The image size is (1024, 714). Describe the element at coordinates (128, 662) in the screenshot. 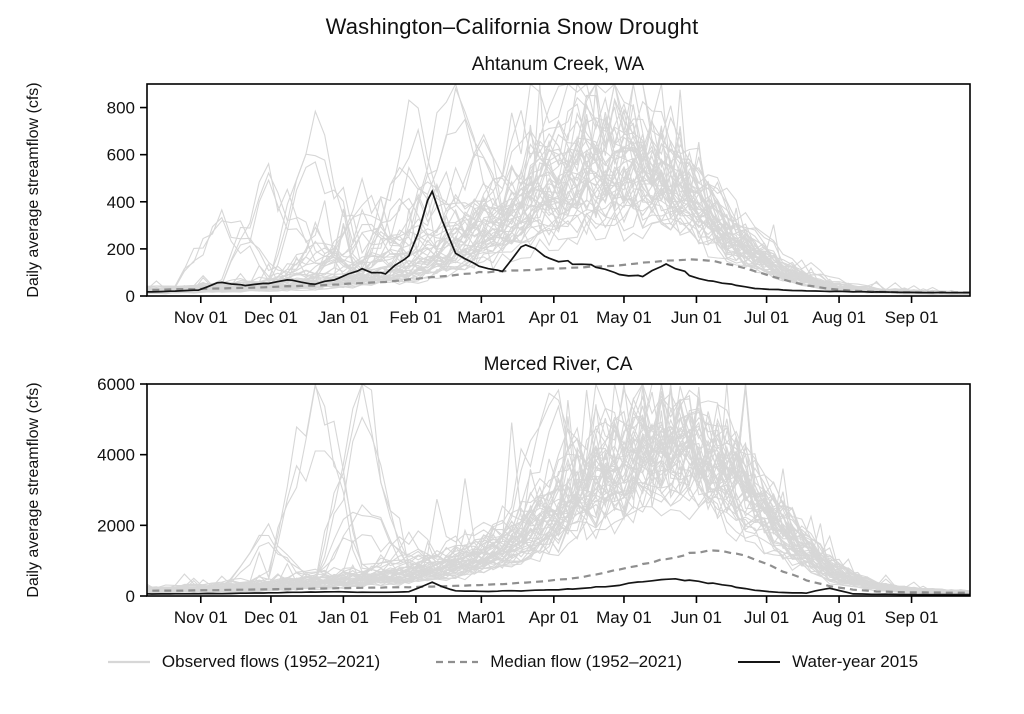

I see `observed-line-sample-icon` at that location.